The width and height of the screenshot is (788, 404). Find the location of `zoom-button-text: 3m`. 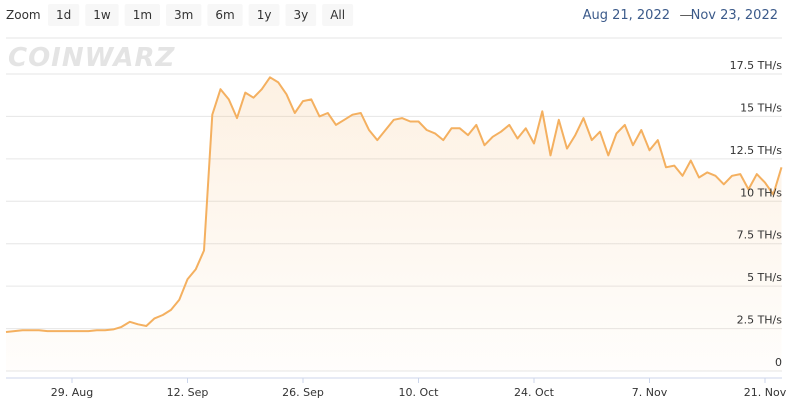

zoom-button-text: 3m is located at coordinates (183, 15).